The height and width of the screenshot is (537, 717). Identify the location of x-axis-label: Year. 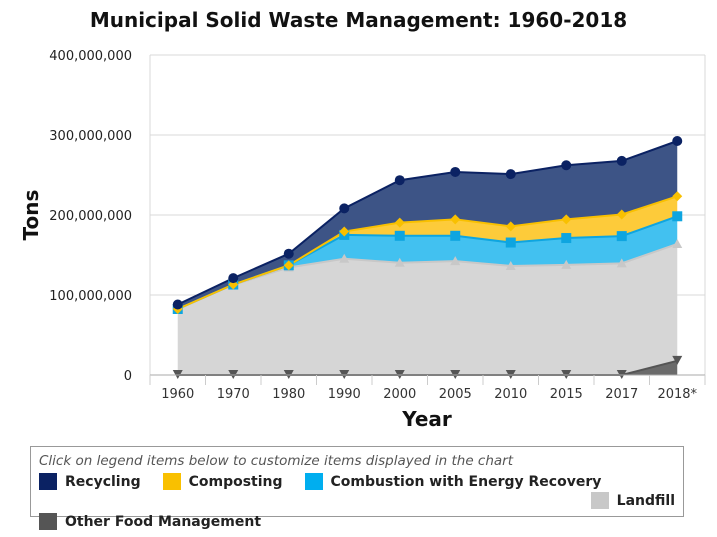
(426, 419).